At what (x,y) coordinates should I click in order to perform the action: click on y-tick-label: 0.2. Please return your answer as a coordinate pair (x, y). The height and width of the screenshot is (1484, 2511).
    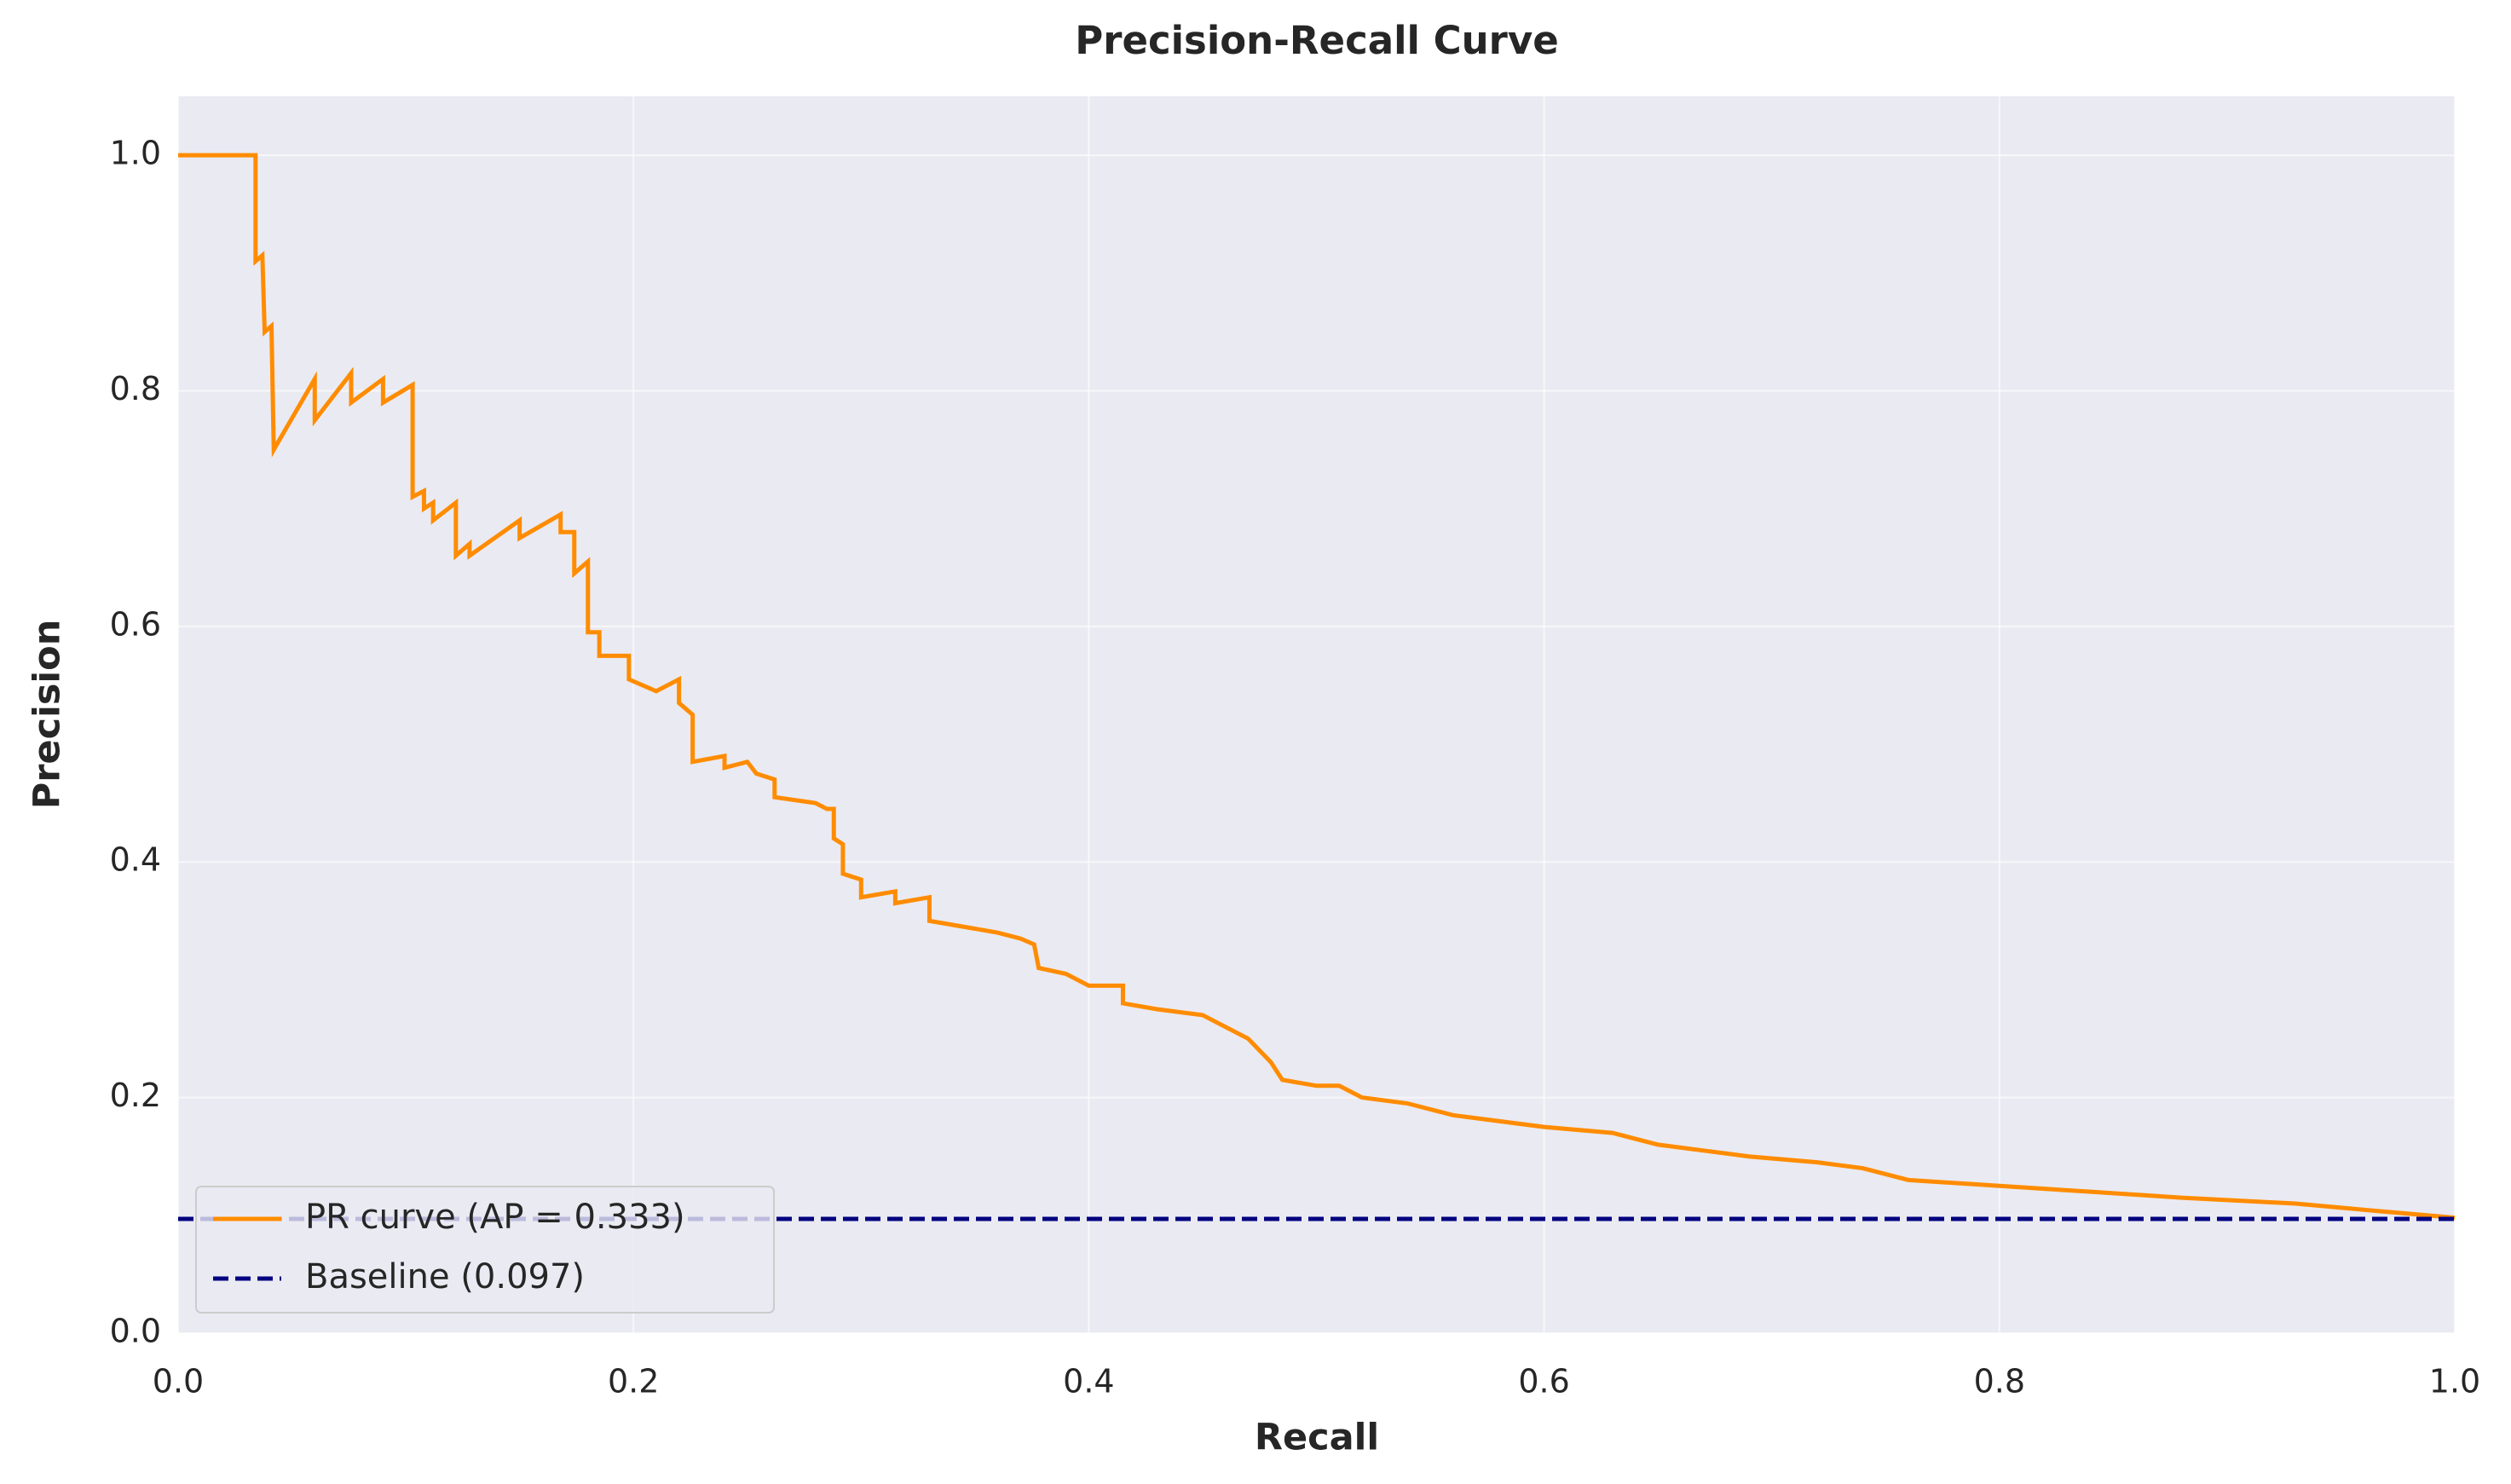
    Looking at the image, I should click on (135, 1095).